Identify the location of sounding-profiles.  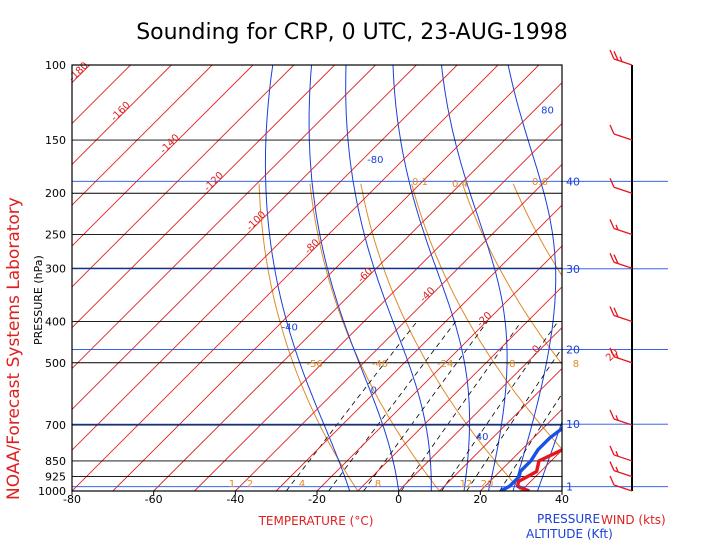
(530, 458).